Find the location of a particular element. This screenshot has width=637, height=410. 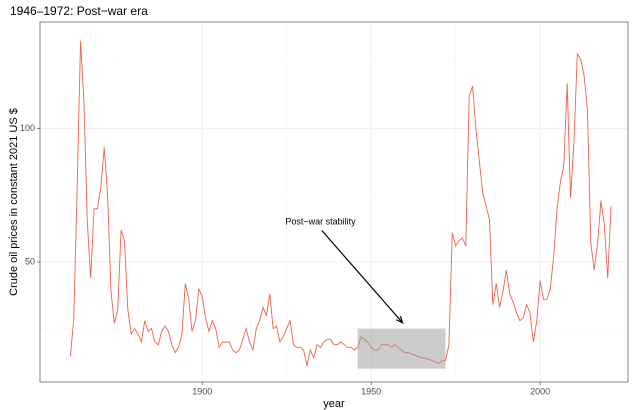

arrow-line is located at coordinates (362, 277).